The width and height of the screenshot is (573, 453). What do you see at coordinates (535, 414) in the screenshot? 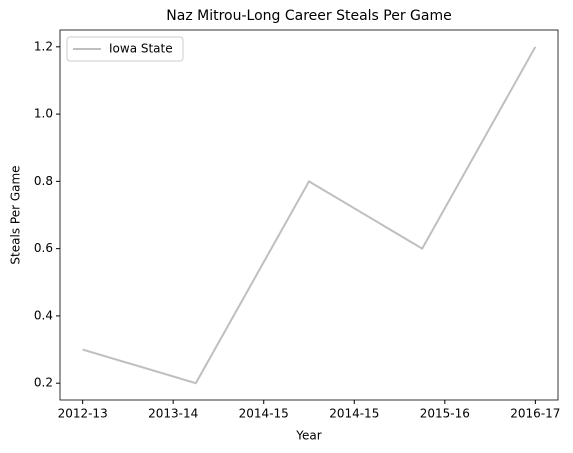
I see `x-tick-label: 2016-17` at bounding box center [535, 414].